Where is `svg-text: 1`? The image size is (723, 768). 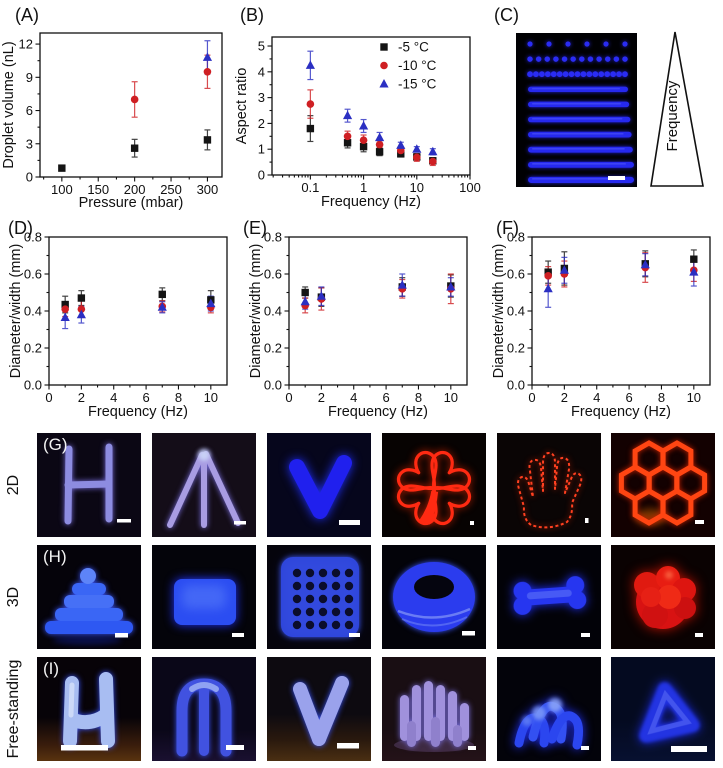 svg-text: 1 is located at coordinates (261, 149).